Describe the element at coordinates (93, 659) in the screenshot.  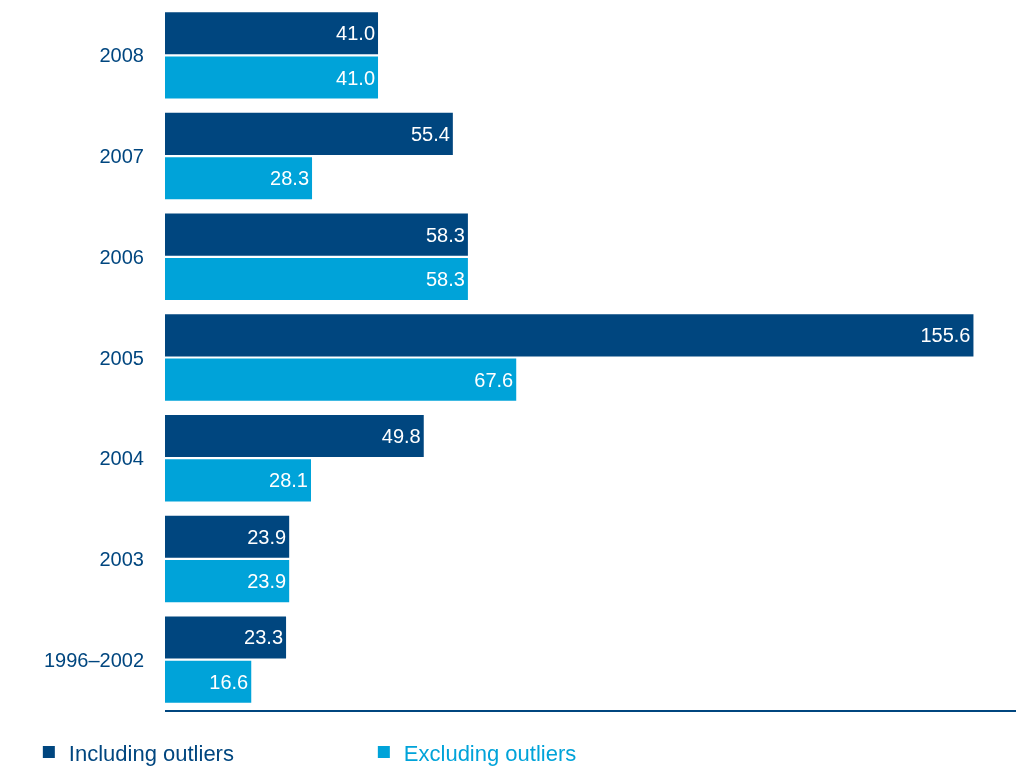
I see `y-tick-label: 1996–2002` at that location.